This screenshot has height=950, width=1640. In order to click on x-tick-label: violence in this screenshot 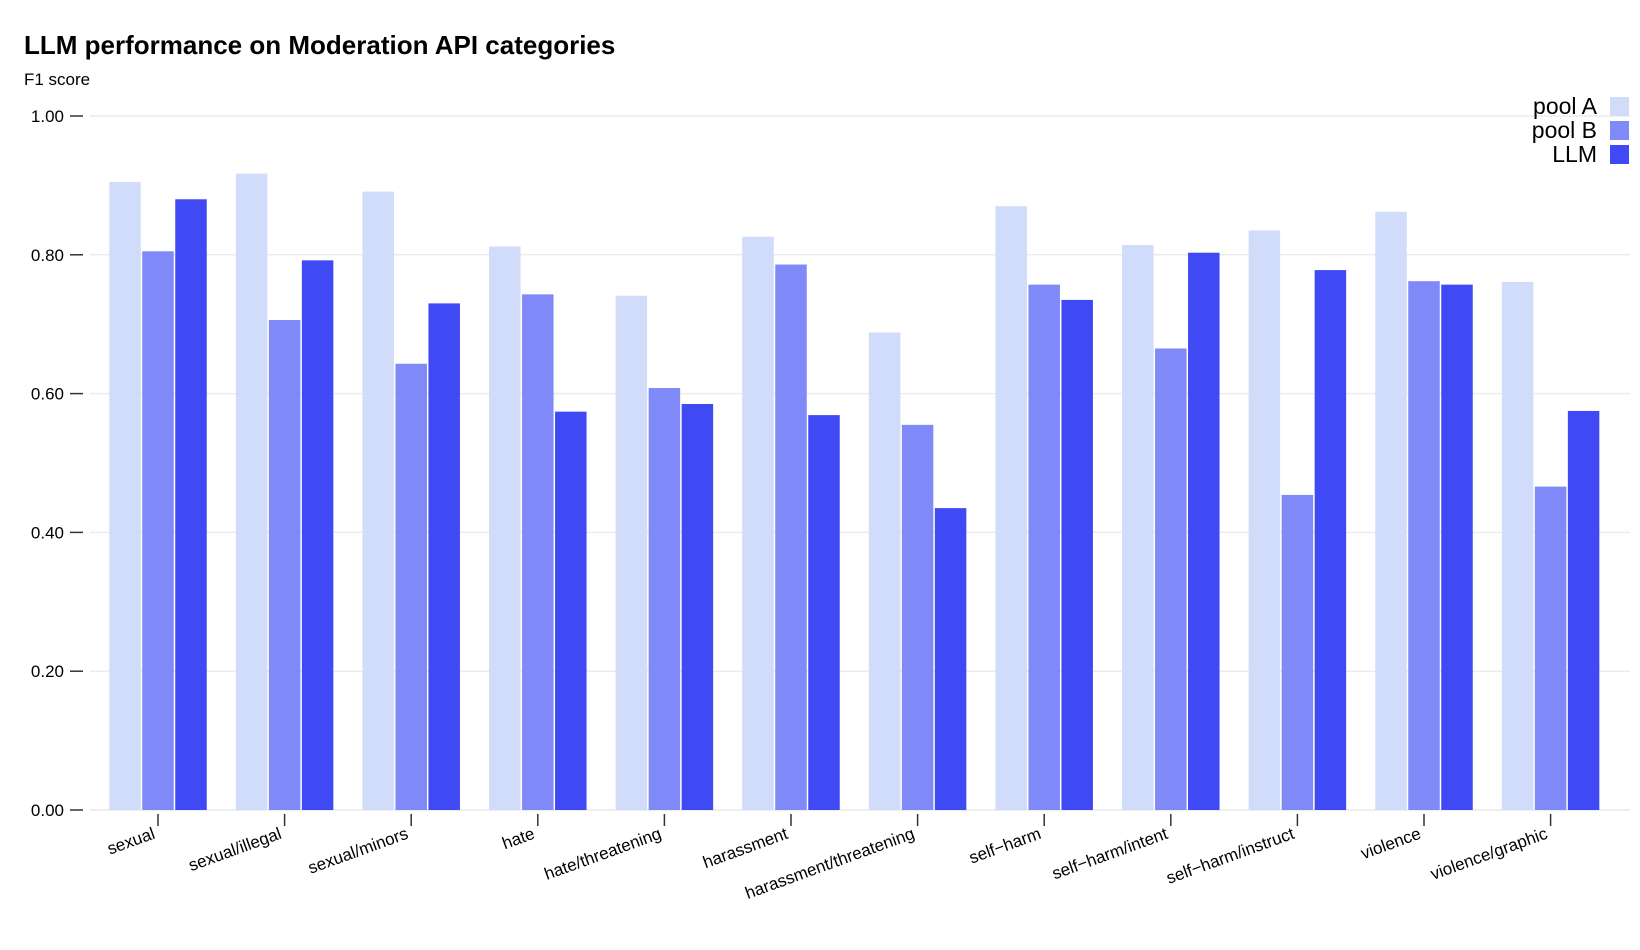, I will do `click(1390, 843)`.